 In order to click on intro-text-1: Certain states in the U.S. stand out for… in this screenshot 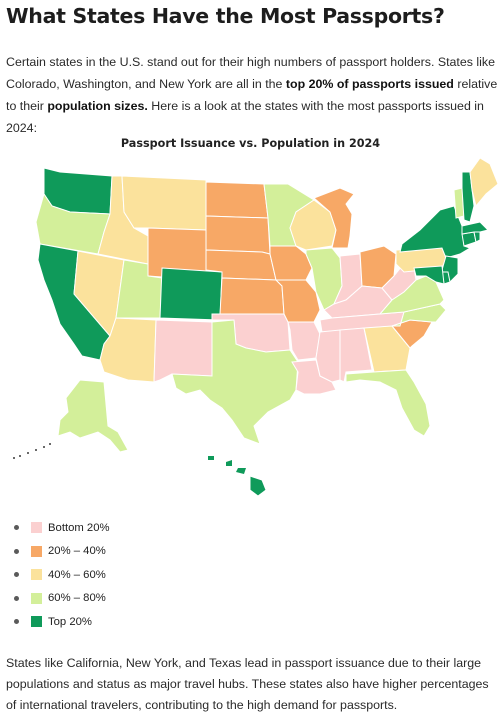, I will do `click(250, 73)`.